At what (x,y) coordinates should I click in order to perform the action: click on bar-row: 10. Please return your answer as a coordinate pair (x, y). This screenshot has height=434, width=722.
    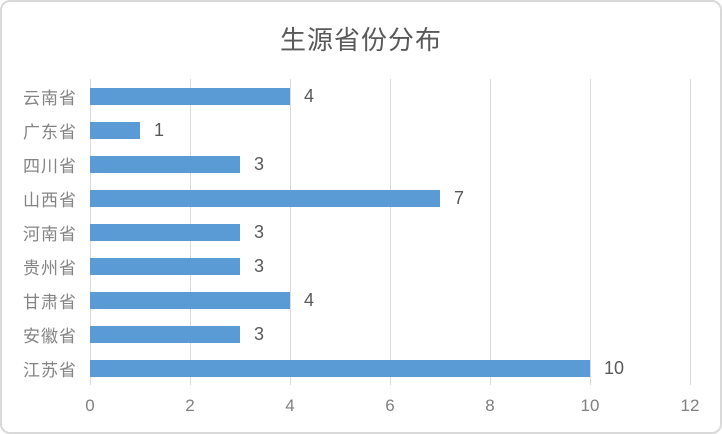
    Looking at the image, I should click on (390, 368).